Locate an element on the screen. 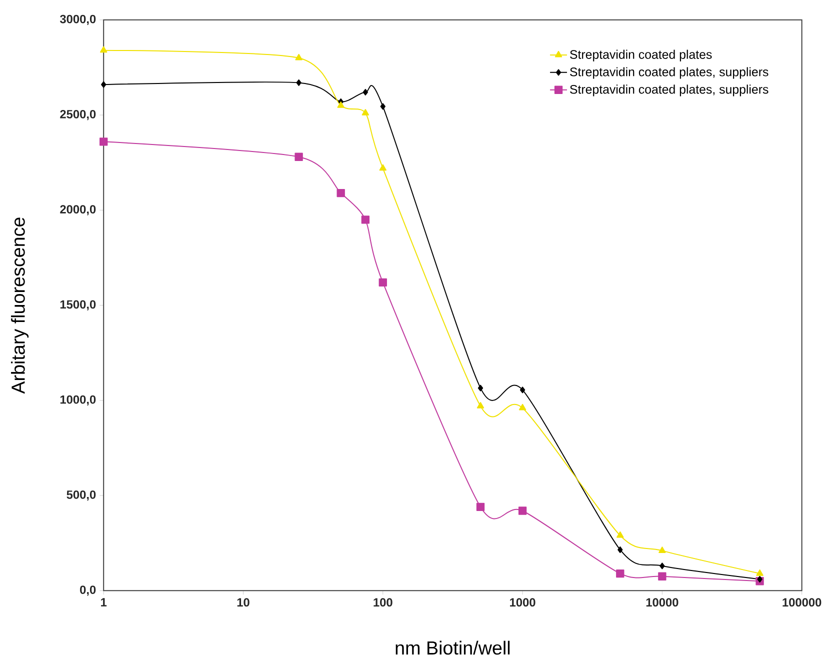 Image resolution: width=825 pixels, height=658 pixels. y-tick-label: 1000,0 is located at coordinates (78, 400).